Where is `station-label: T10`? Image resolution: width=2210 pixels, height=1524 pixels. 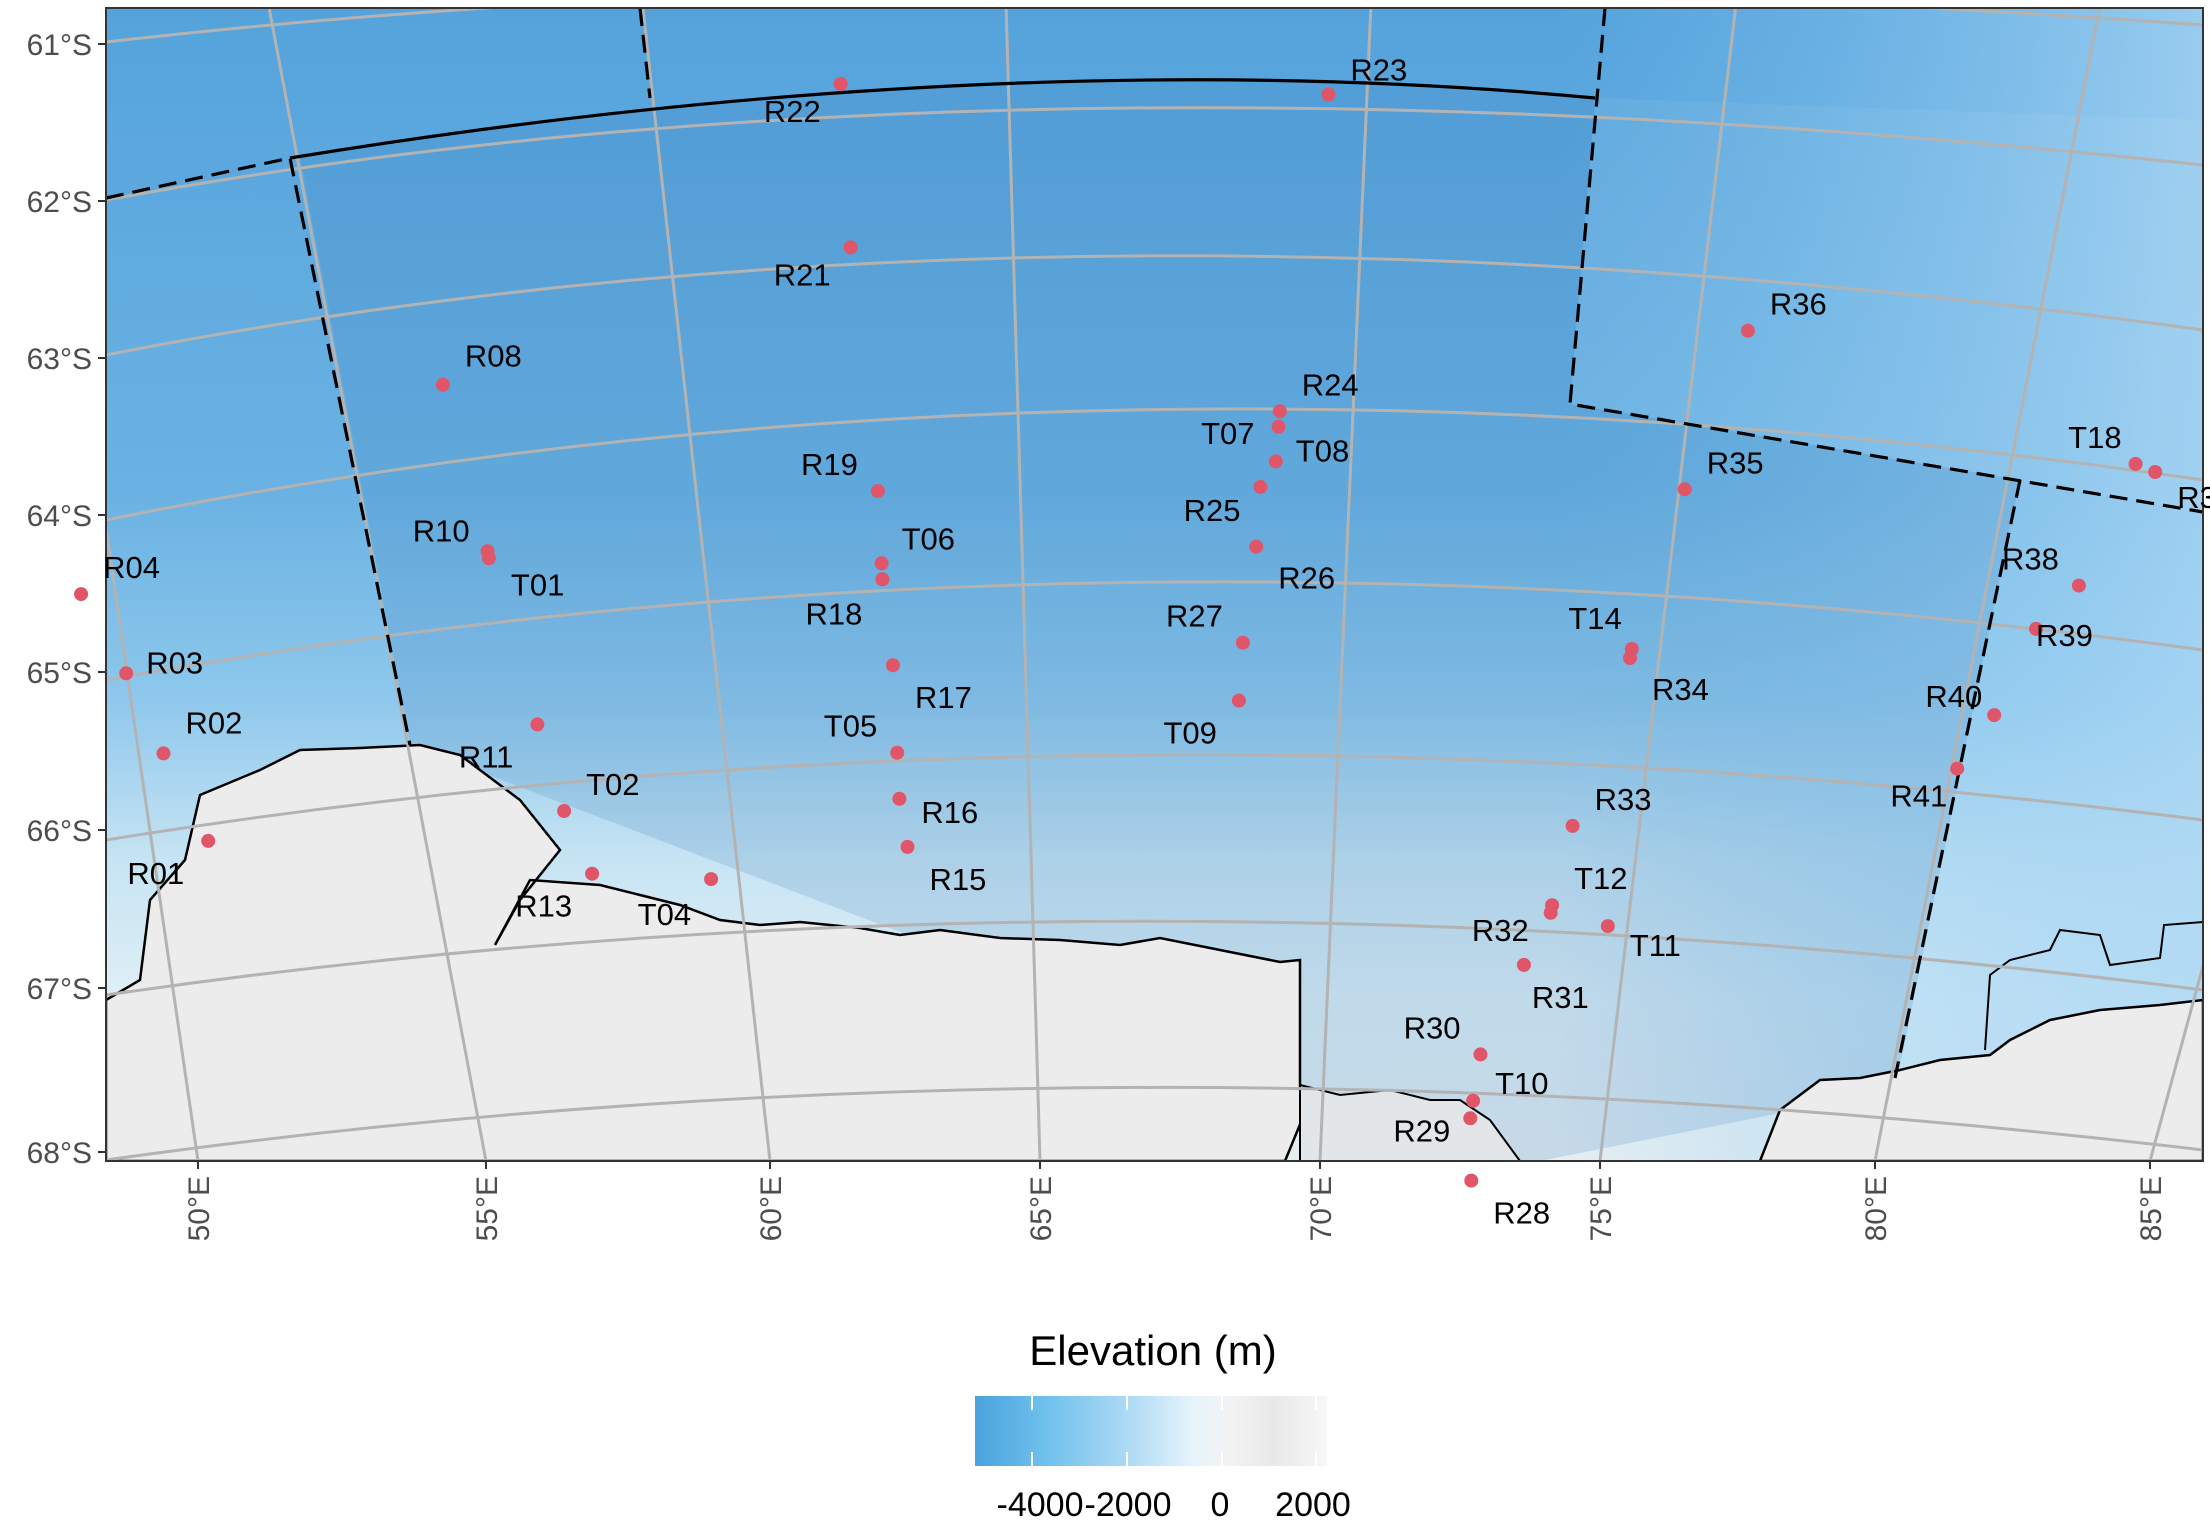
station-label: T10 is located at coordinates (1521, 1083).